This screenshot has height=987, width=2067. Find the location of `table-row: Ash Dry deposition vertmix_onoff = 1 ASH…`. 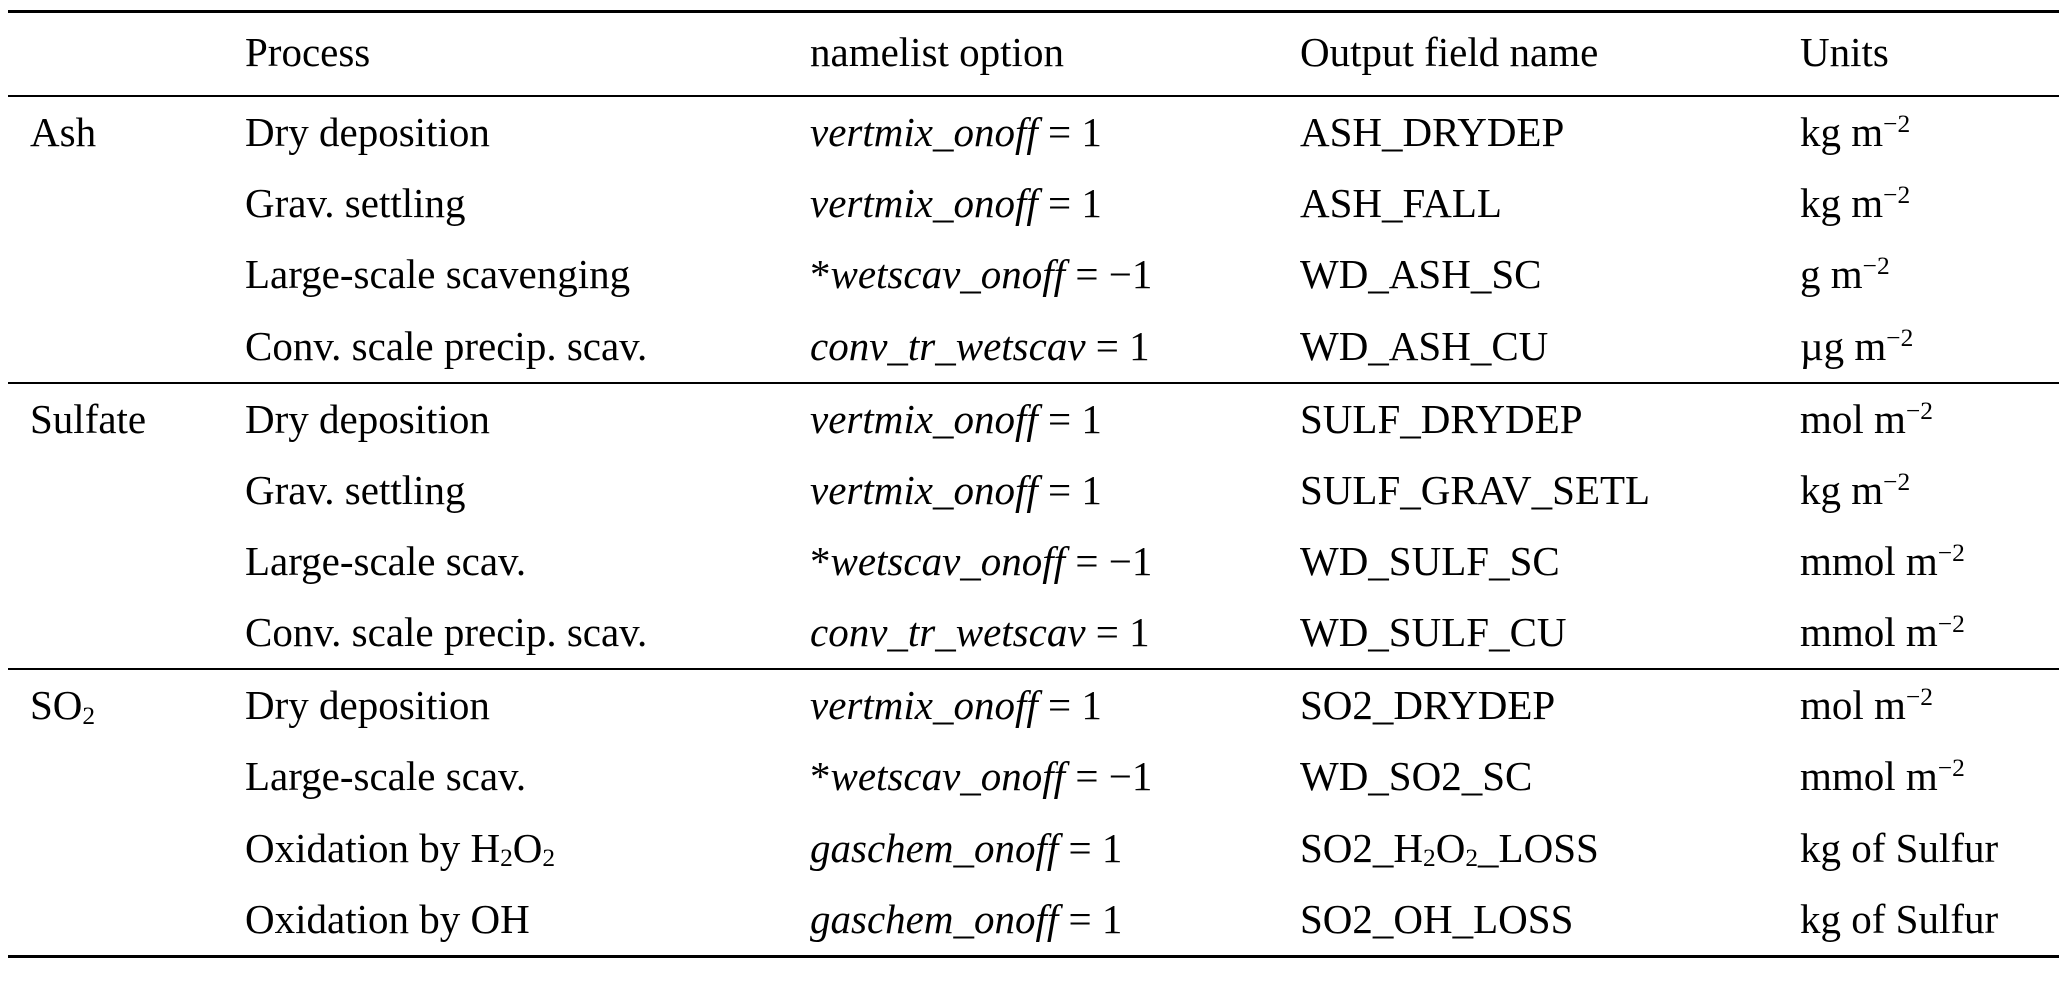

table-row: Ash Dry deposition vertmix_onoff = 1 ASH… is located at coordinates (1033, 132).